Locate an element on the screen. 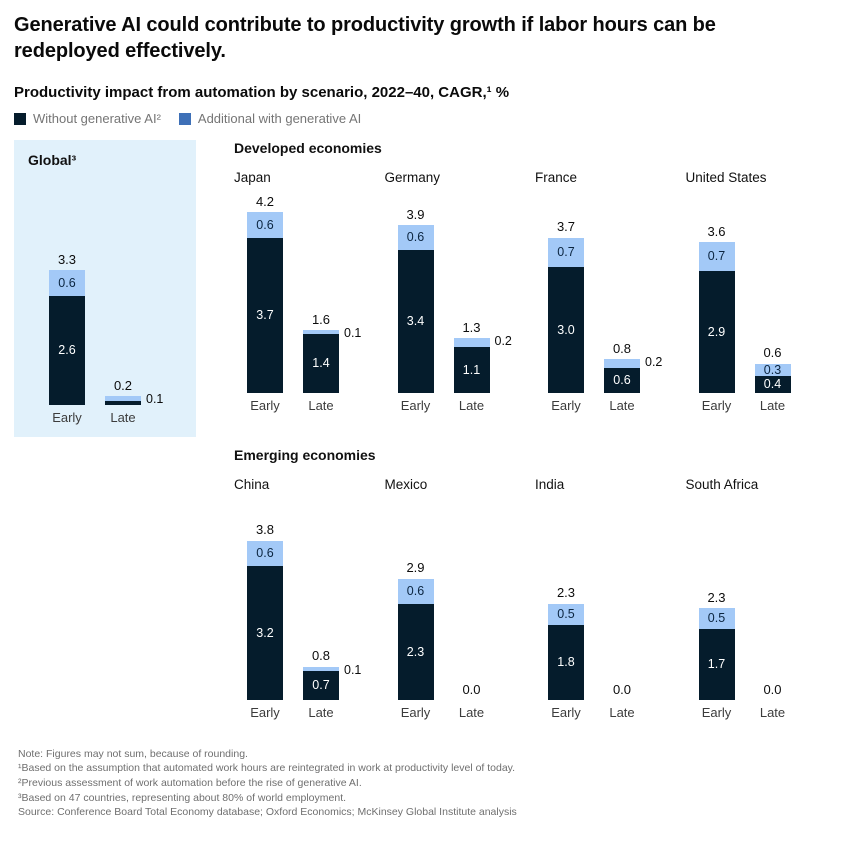  legend-swatch-dark-icon is located at coordinates (20, 118).